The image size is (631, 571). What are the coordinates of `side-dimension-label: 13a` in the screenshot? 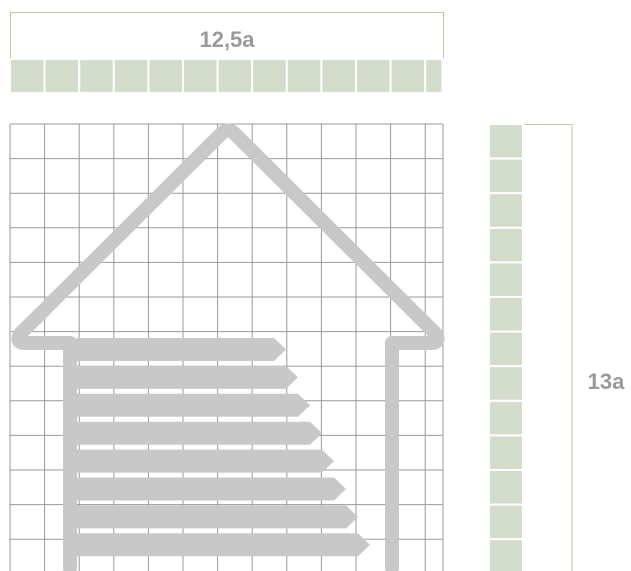 It's located at (606, 381).